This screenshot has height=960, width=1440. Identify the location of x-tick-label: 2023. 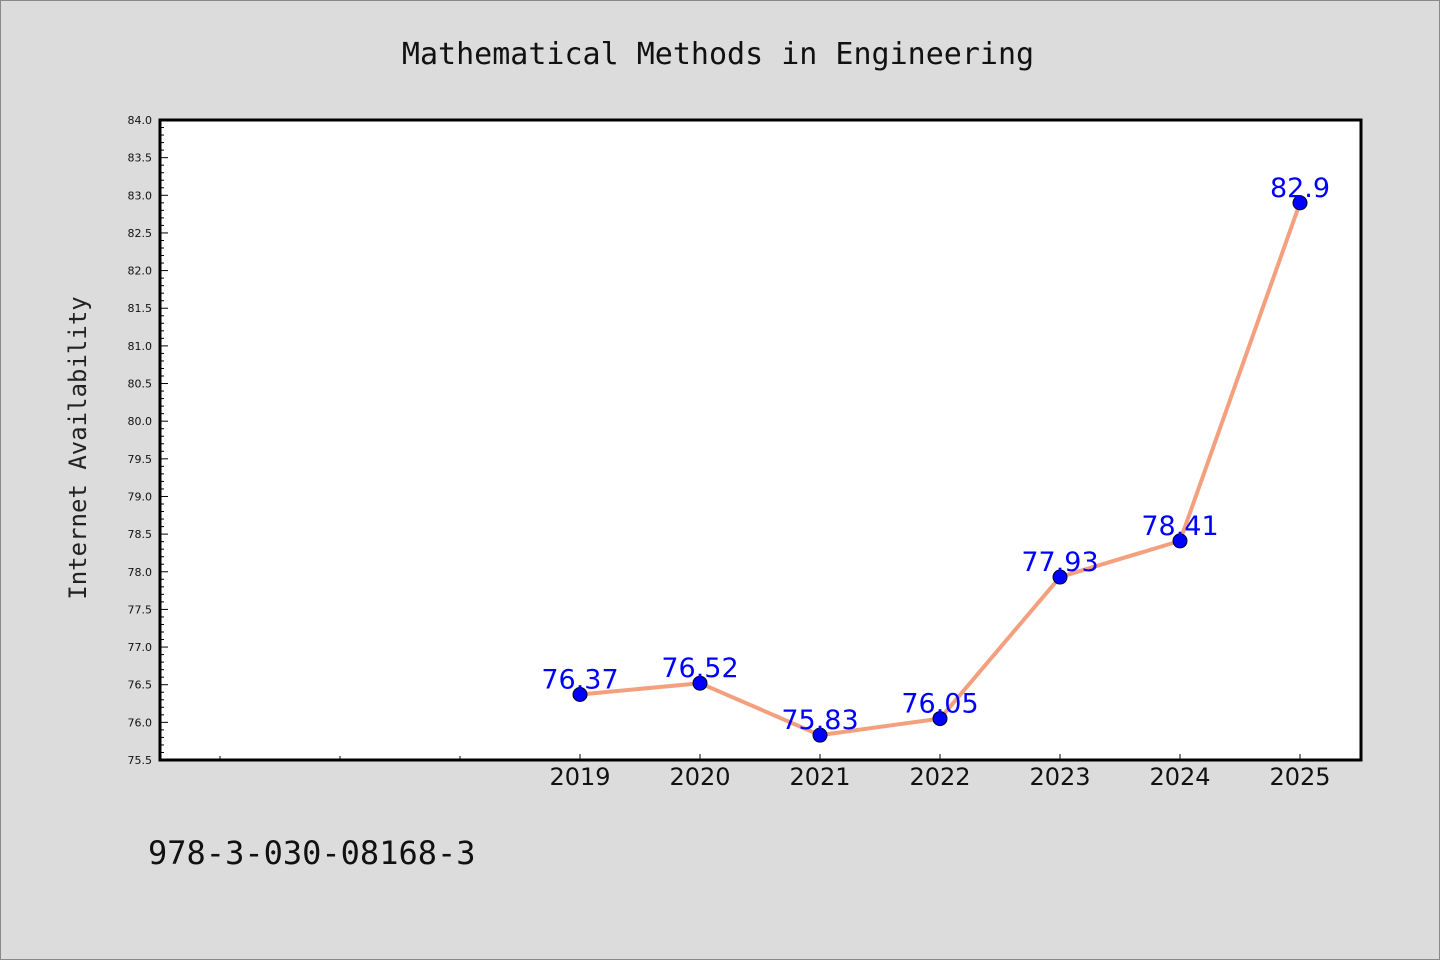
(1059, 777).